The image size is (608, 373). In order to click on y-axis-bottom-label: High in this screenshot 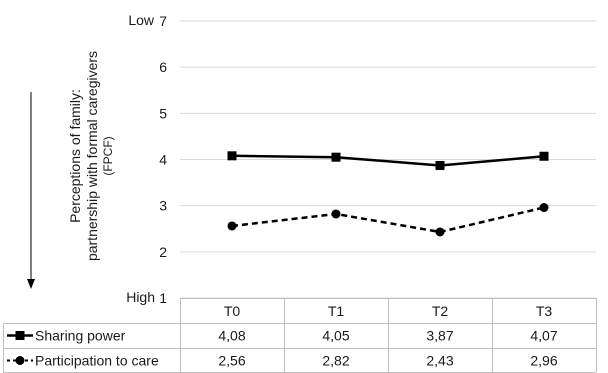, I will do `click(140, 297)`.